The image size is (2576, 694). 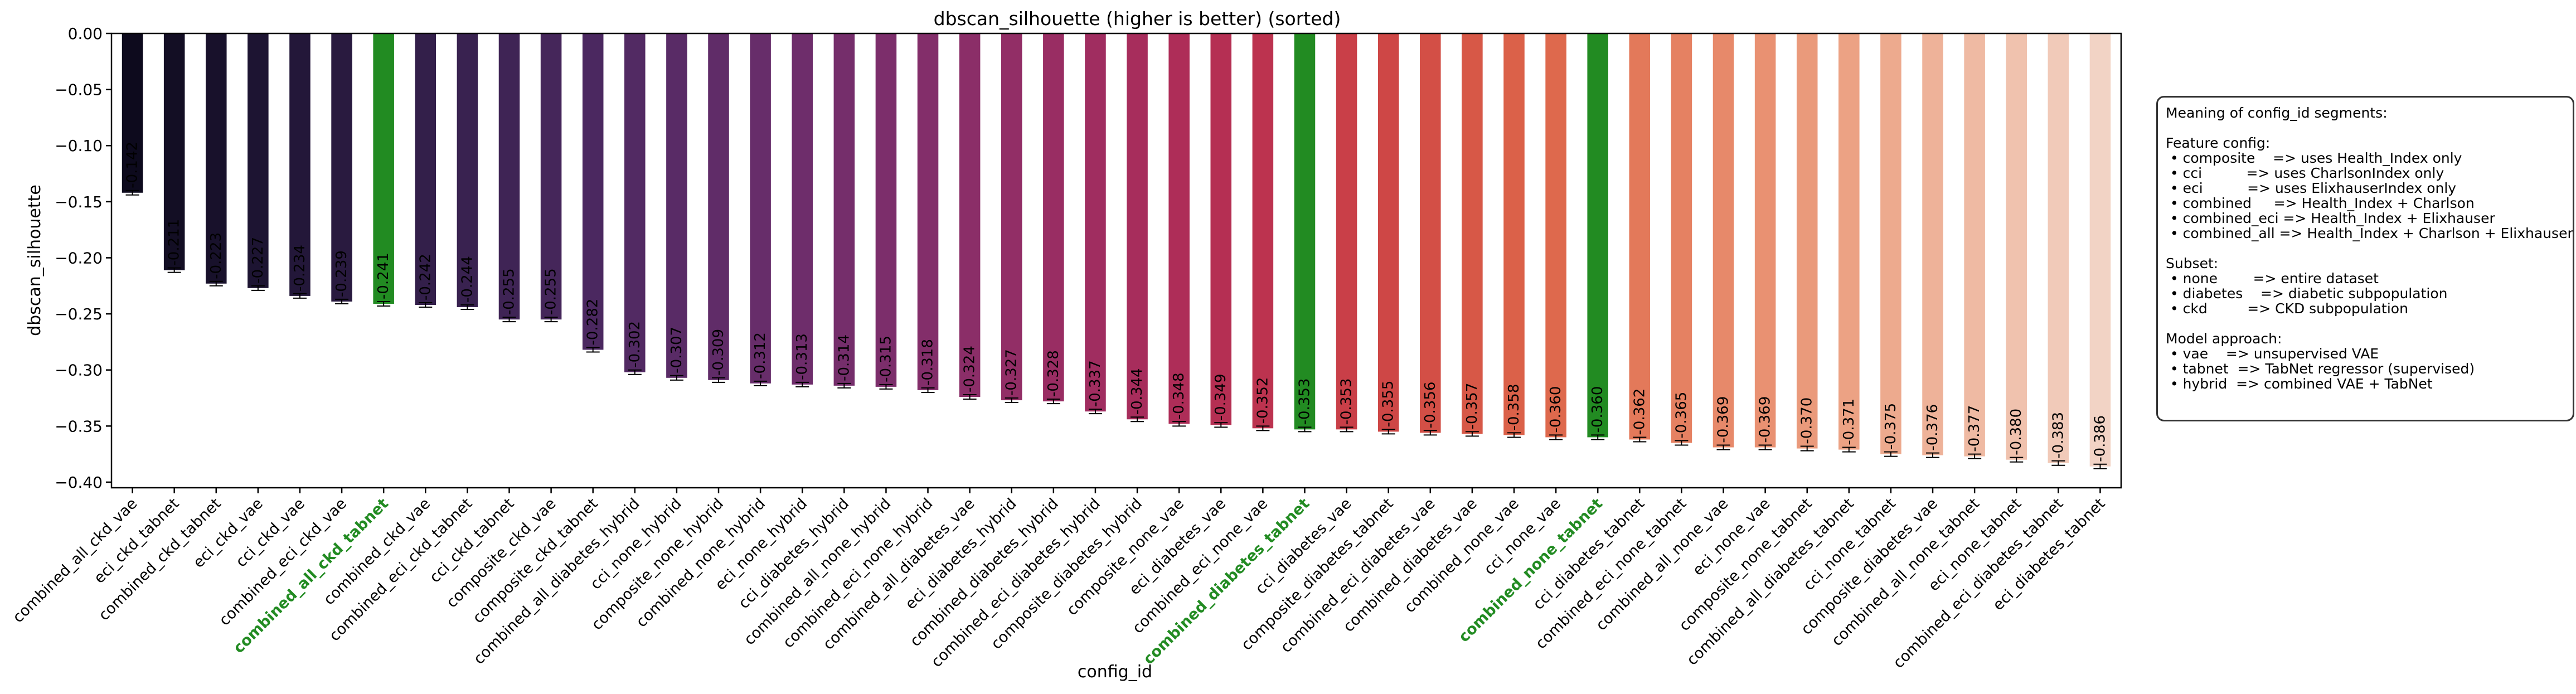 What do you see at coordinates (35, 260) in the screenshot?
I see `y-axis-label: dbscan_silhouette` at bounding box center [35, 260].